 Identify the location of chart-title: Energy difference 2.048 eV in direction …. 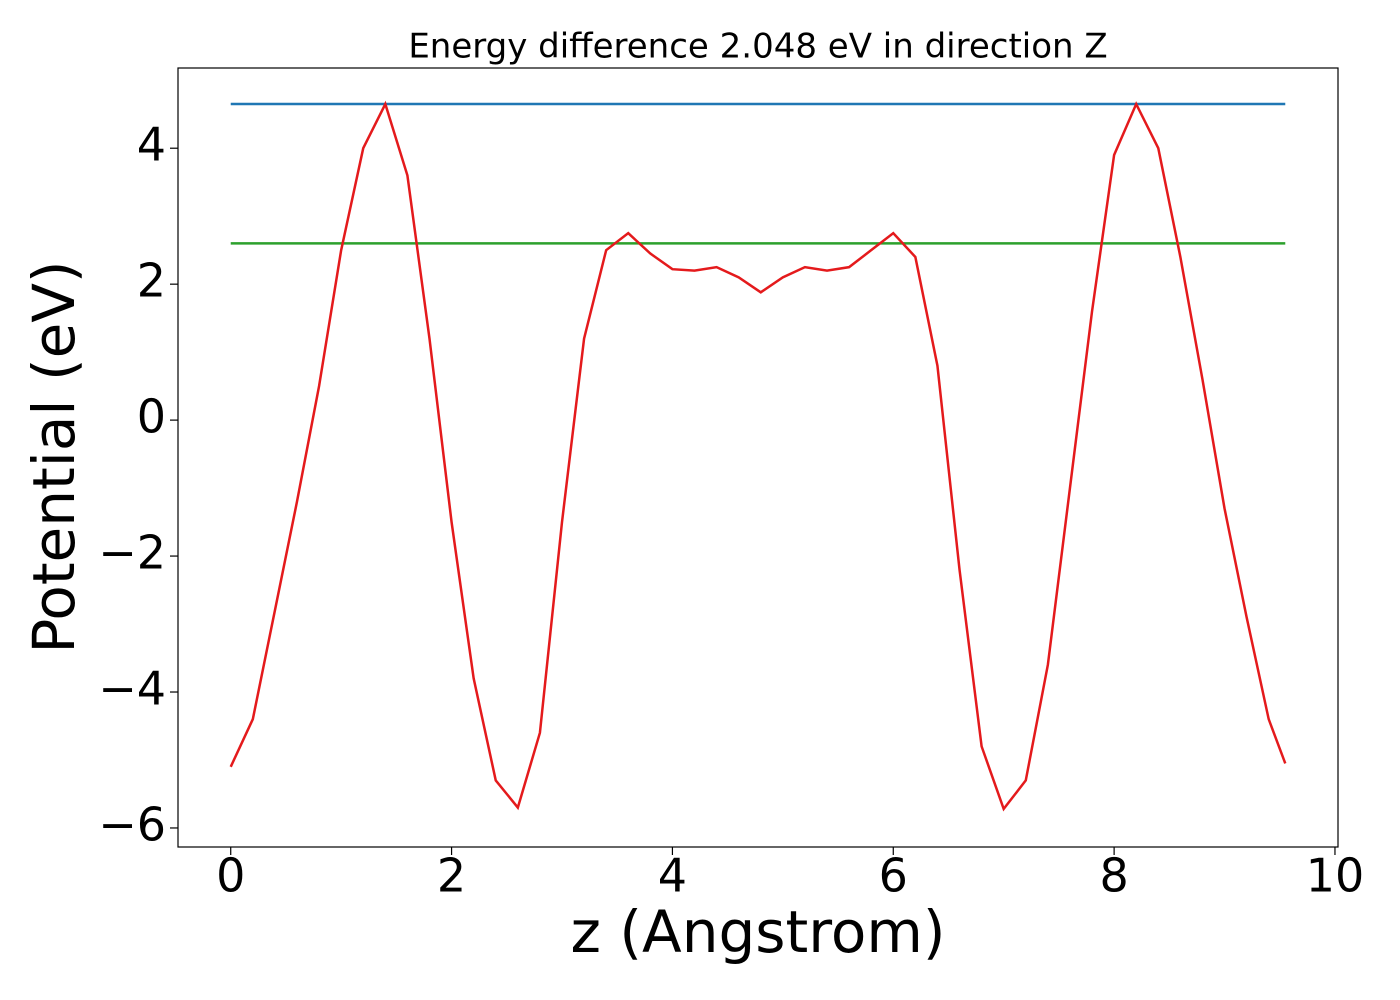
(757, 47).